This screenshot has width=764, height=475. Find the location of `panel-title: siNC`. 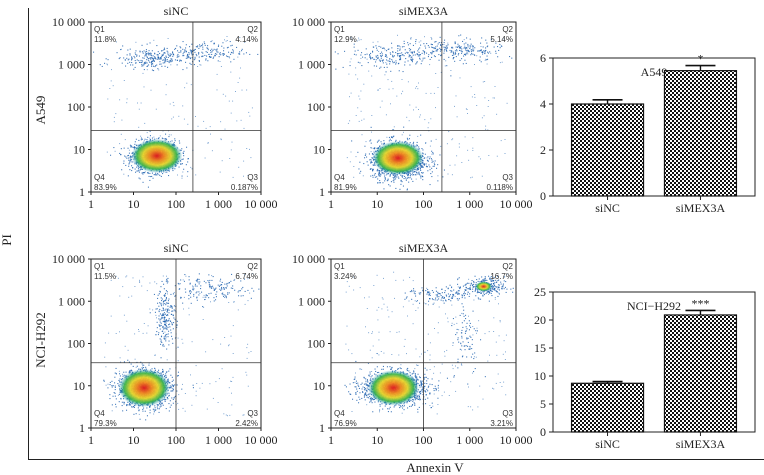

panel-title: siNC is located at coordinates (176, 248).